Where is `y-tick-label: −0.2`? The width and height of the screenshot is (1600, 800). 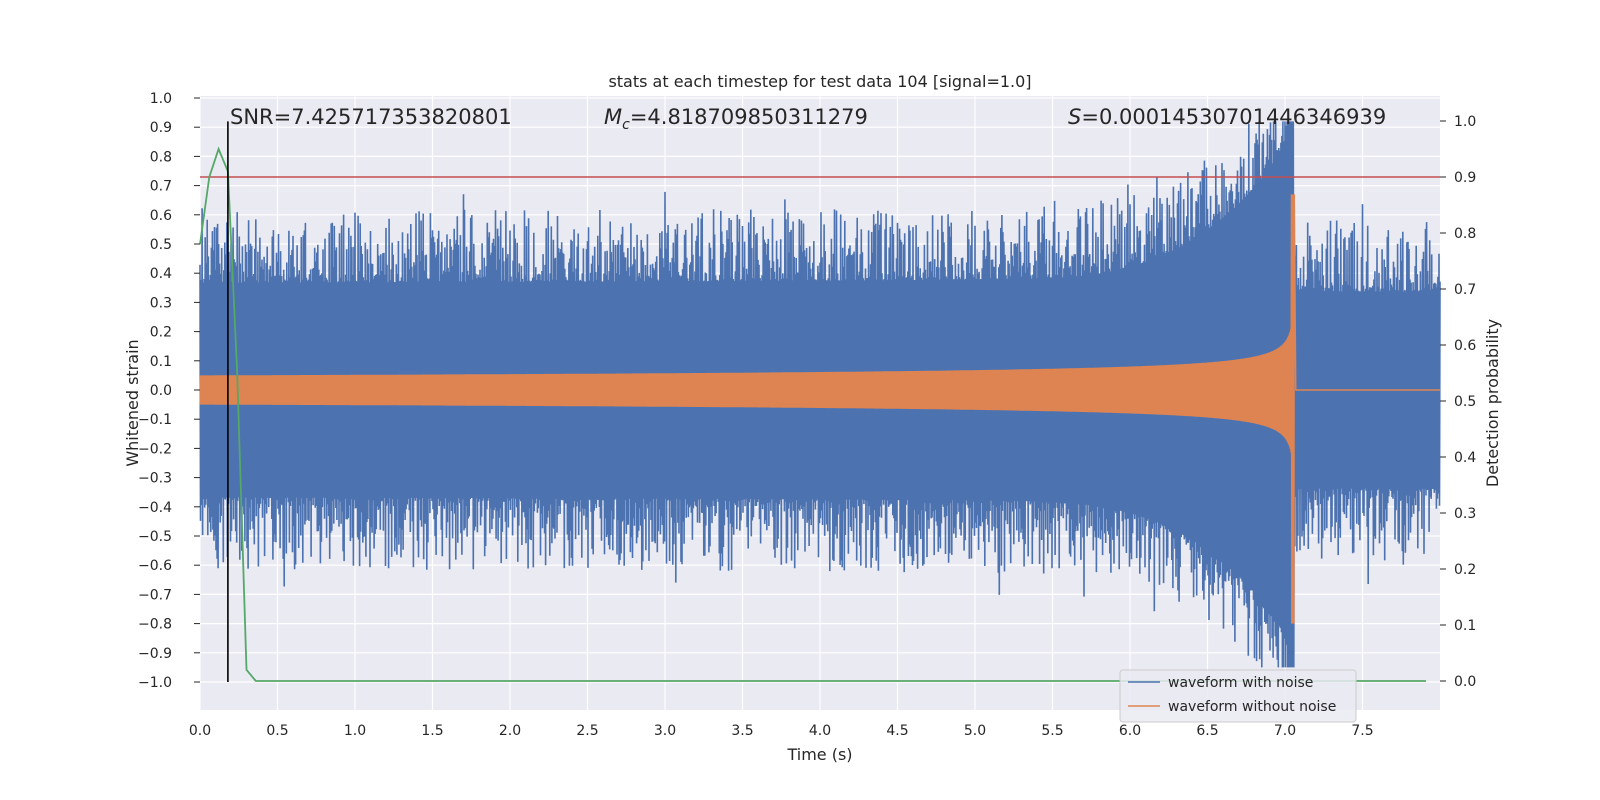 y-tick-label: −0.2 is located at coordinates (155, 449).